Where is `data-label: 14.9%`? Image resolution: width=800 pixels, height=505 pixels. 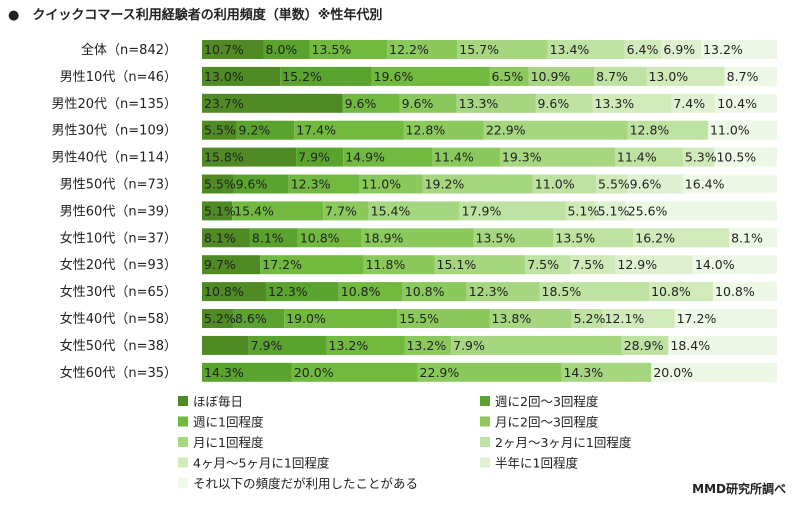 data-label: 14.9% is located at coordinates (365, 157).